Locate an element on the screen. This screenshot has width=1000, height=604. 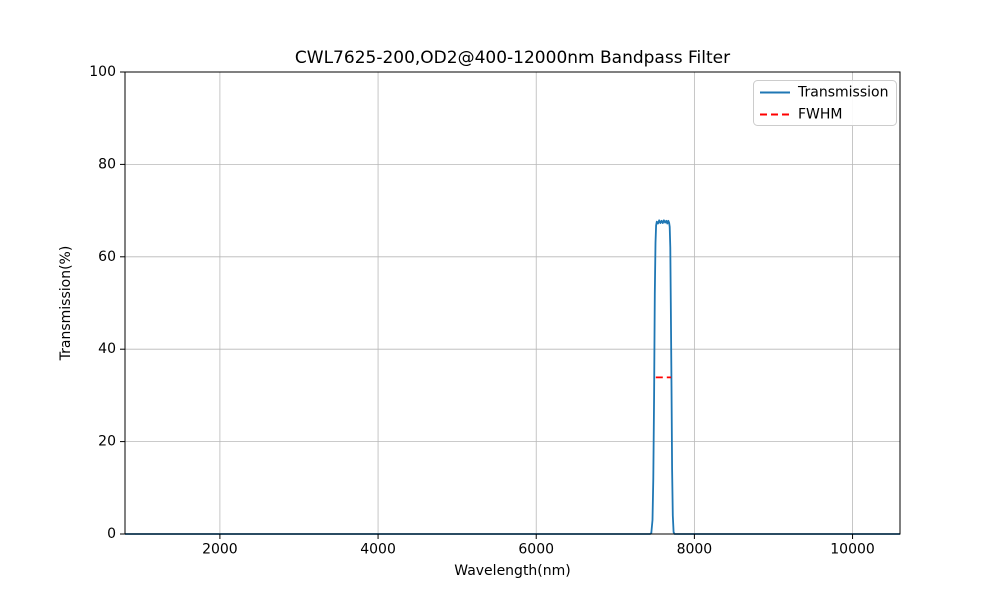
y-tick-label: 100 is located at coordinates (102, 72).